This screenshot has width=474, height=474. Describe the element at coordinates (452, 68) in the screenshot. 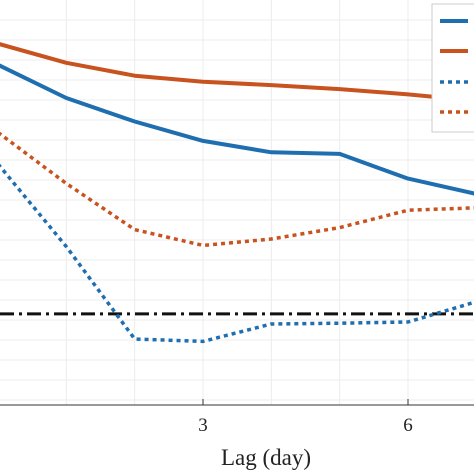

I see `legend` at that location.